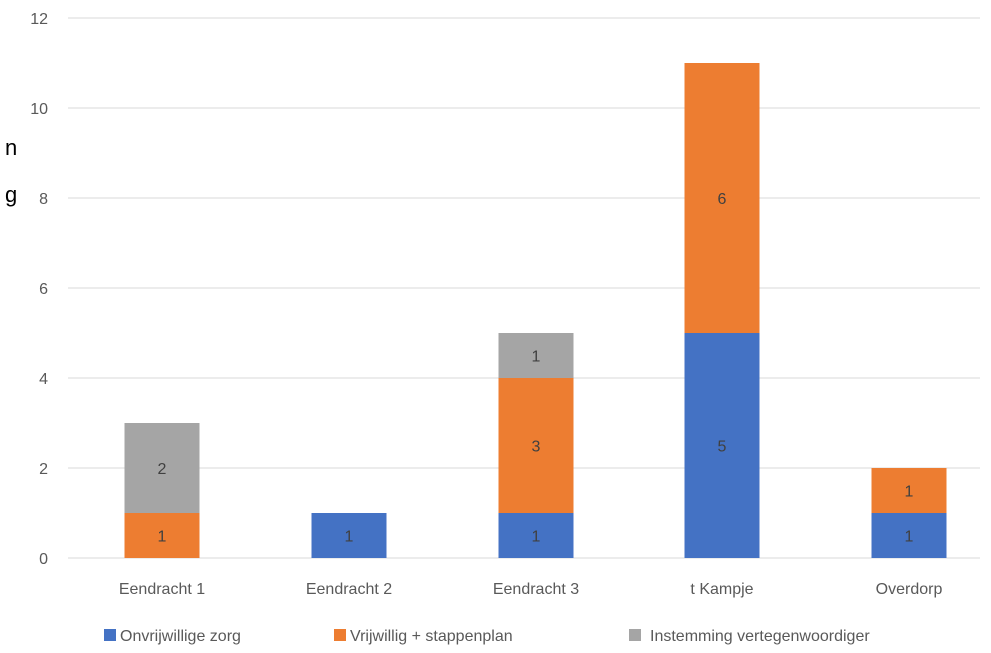 Image resolution: width=991 pixels, height=653 pixels. What do you see at coordinates (11, 147) in the screenshot?
I see `left-edge-glyph: n` at bounding box center [11, 147].